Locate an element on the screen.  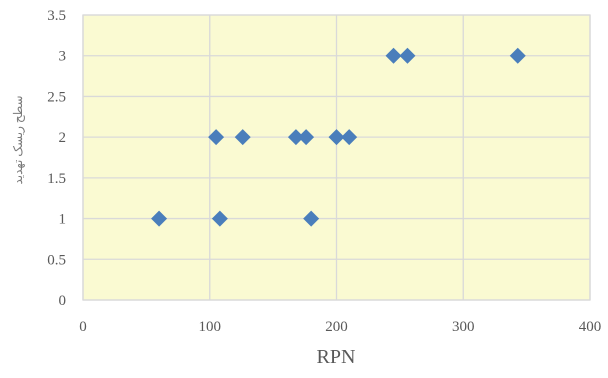
y-tick-label: 1.5 is located at coordinates (56, 179).